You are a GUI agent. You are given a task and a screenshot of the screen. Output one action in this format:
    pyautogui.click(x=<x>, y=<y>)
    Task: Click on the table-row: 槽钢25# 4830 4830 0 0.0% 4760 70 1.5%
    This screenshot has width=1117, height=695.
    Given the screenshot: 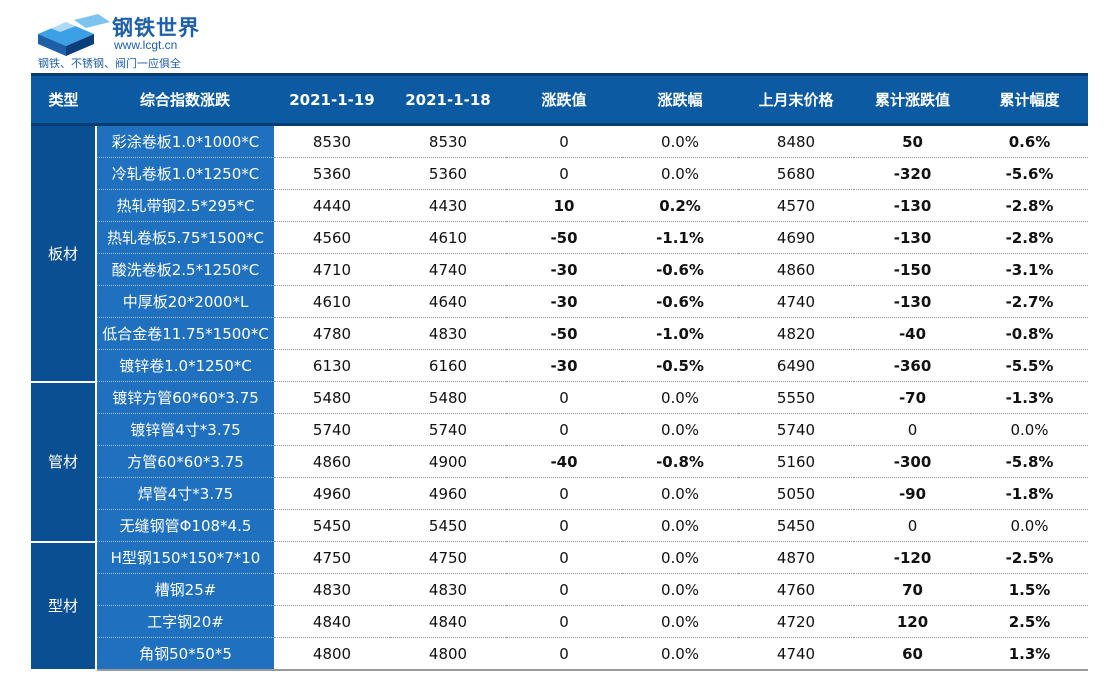 What is the action you would take?
    pyautogui.click(x=559, y=589)
    